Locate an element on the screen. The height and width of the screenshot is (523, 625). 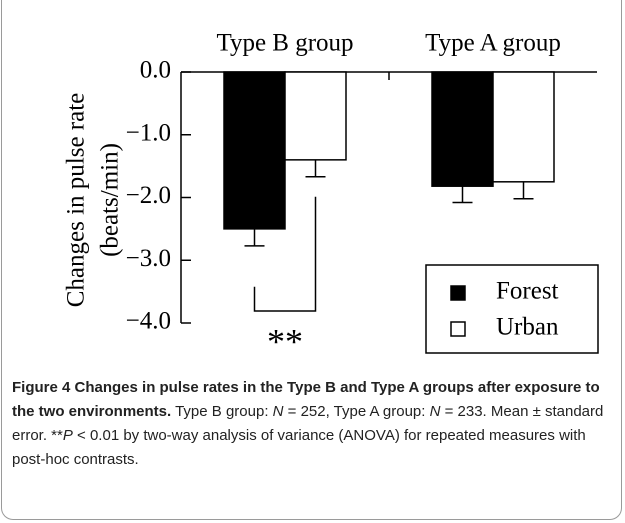
legend-label: Forest is located at coordinates (527, 291).